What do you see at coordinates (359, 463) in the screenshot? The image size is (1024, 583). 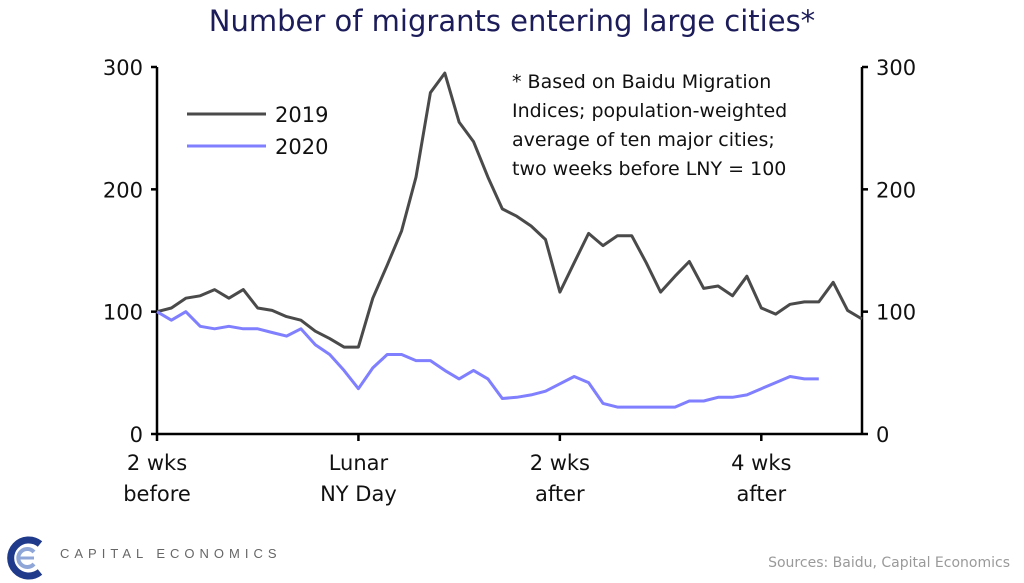 I see `x-tick-label: Lunar` at bounding box center [359, 463].